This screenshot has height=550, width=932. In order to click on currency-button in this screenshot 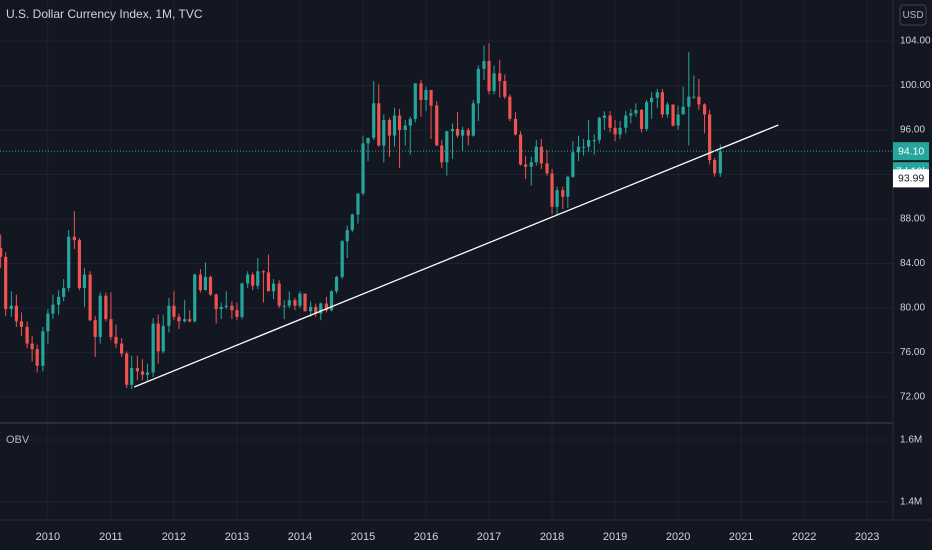, I will do `click(913, 15)`.